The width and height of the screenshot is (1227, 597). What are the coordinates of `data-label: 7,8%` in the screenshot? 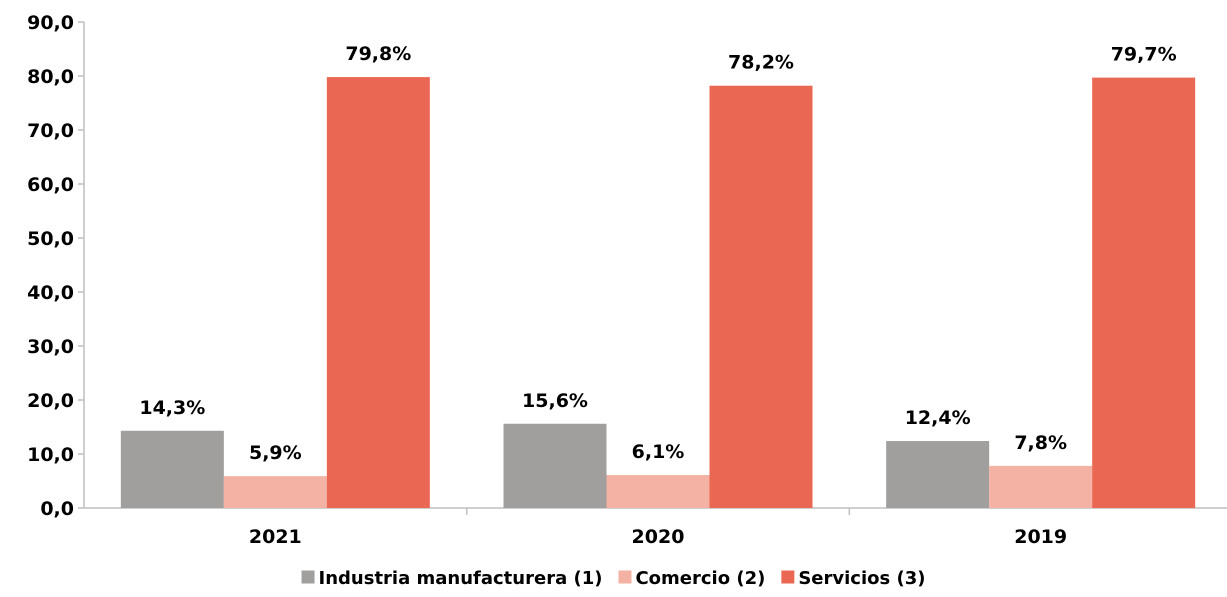 It's located at (1040, 443).